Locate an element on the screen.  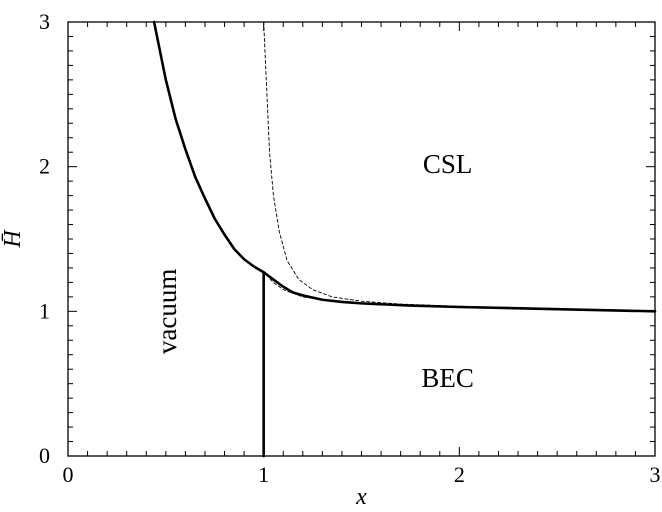
y-tick-label: 3 is located at coordinates (44, 21).